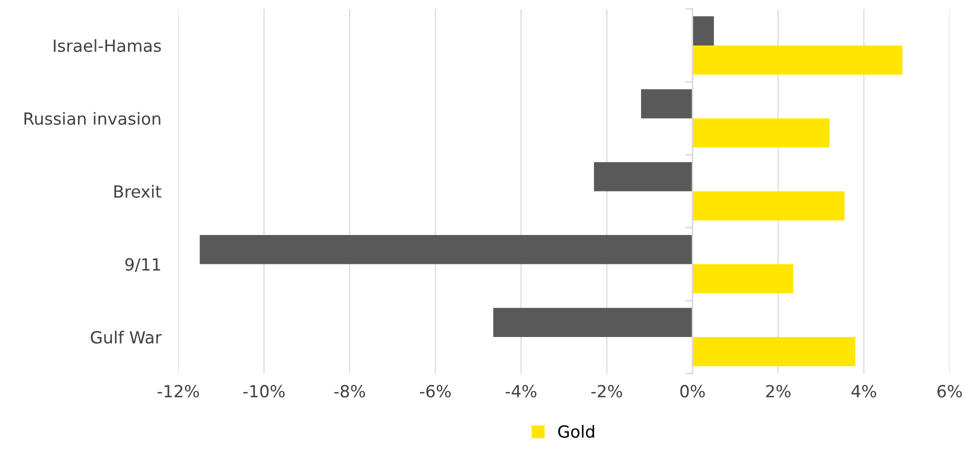 Image resolution: width=964 pixels, height=450 pixels. Describe the element at coordinates (521, 391) in the screenshot. I see `x-tick-label: -4%` at that location.